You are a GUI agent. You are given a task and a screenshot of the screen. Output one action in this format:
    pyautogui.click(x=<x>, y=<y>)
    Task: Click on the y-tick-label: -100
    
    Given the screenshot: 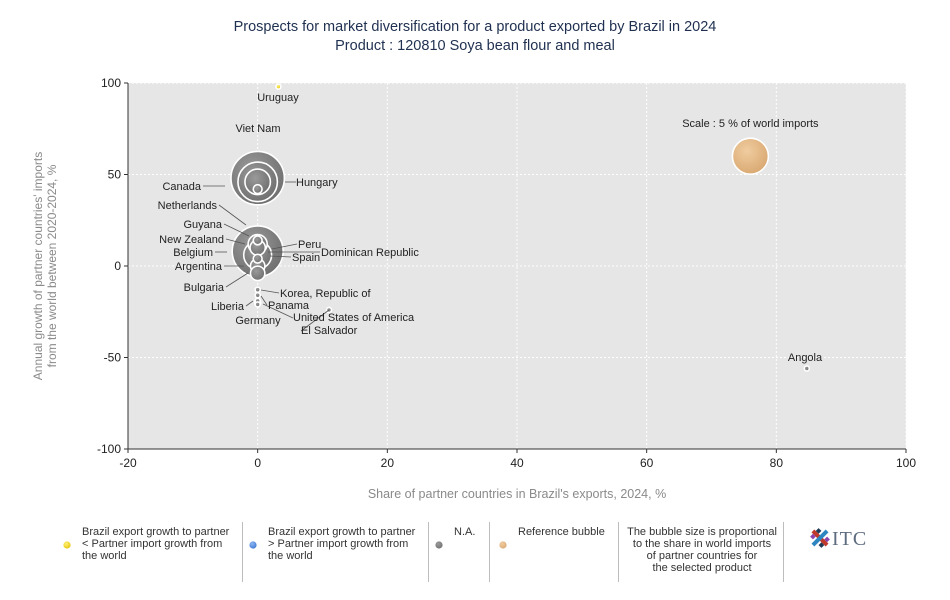 What is the action you would take?
    pyautogui.click(x=109, y=449)
    